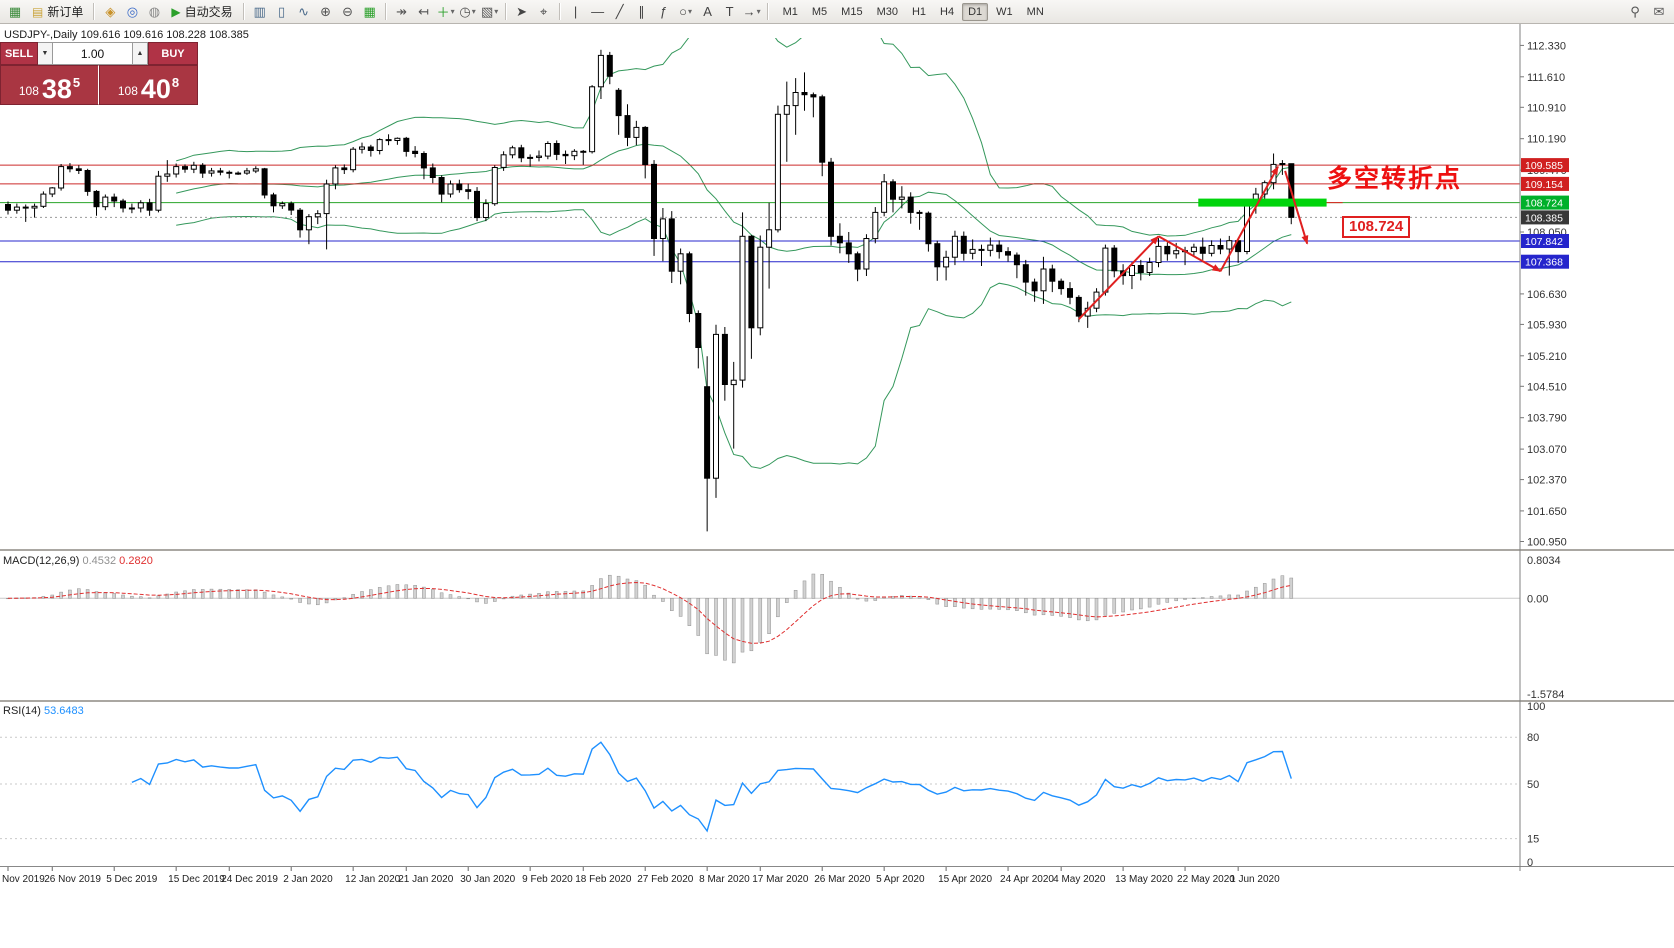 This screenshot has height=948, width=1674. I want to click on date-label: 15 Dec 2019, so click(196, 879).